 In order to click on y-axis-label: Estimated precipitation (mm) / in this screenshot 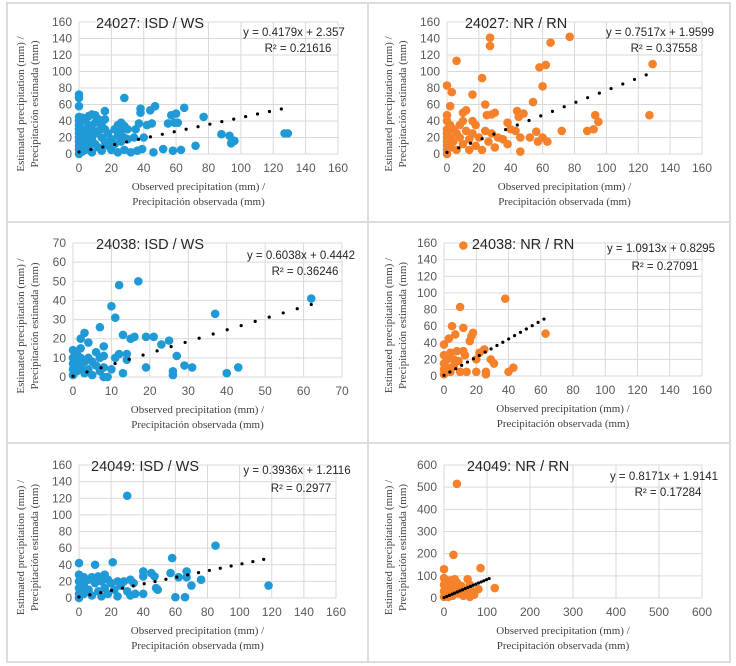, I will do `click(21, 325)`.